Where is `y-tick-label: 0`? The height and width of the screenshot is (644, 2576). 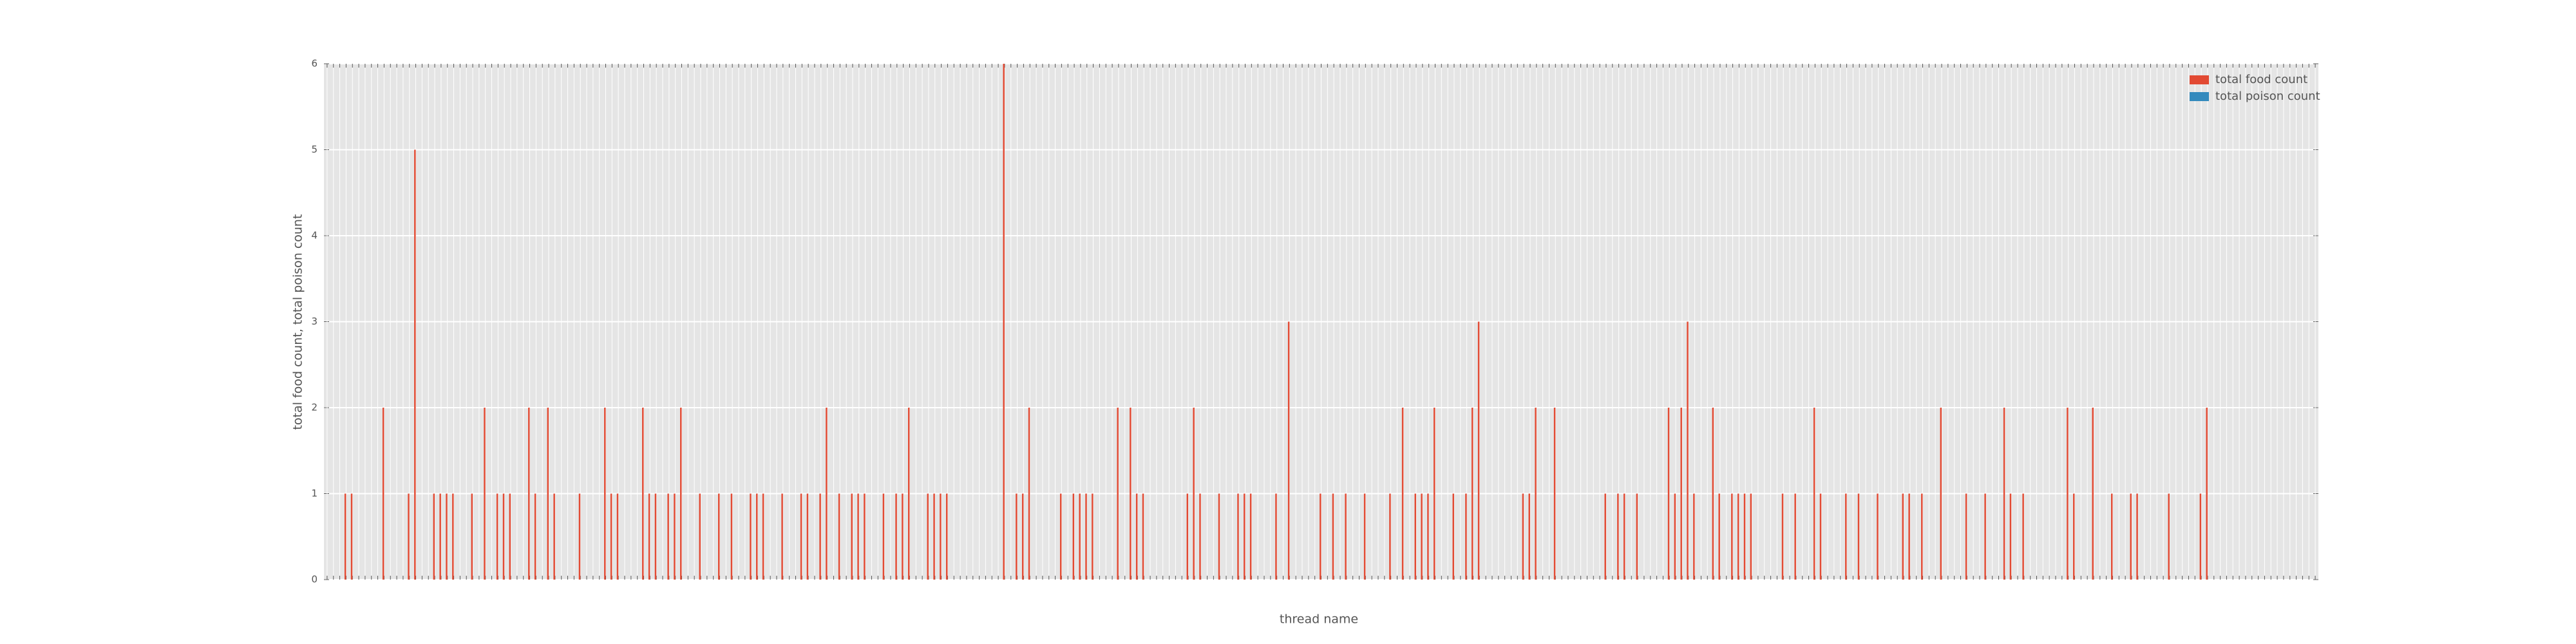 y-tick-label: 0 is located at coordinates (314, 579).